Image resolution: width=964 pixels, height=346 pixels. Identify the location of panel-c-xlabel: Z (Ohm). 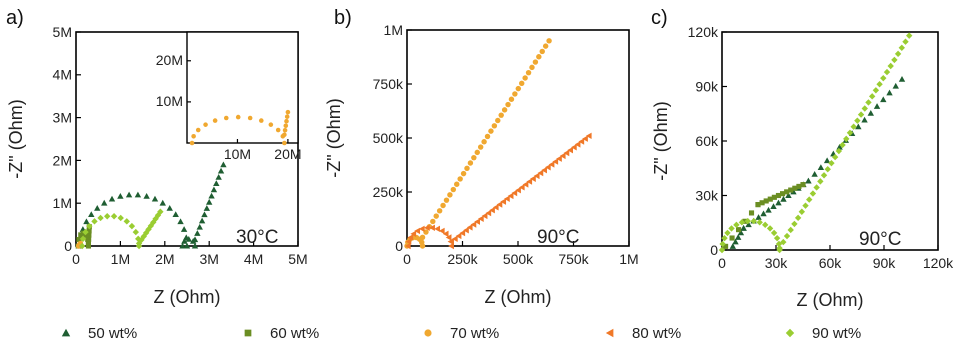
(830, 300).